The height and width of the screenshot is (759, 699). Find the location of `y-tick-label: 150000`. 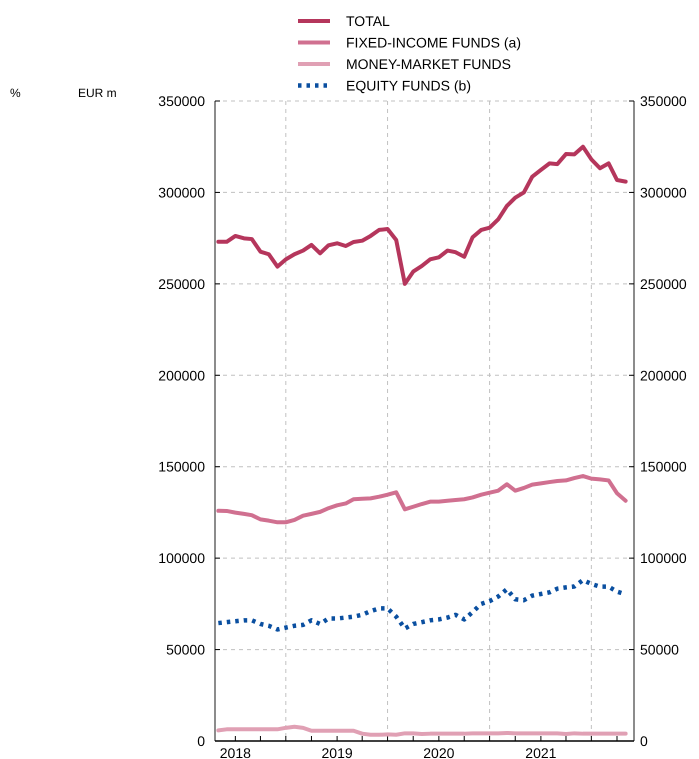

y-tick-label: 150000 is located at coordinates (182, 466).